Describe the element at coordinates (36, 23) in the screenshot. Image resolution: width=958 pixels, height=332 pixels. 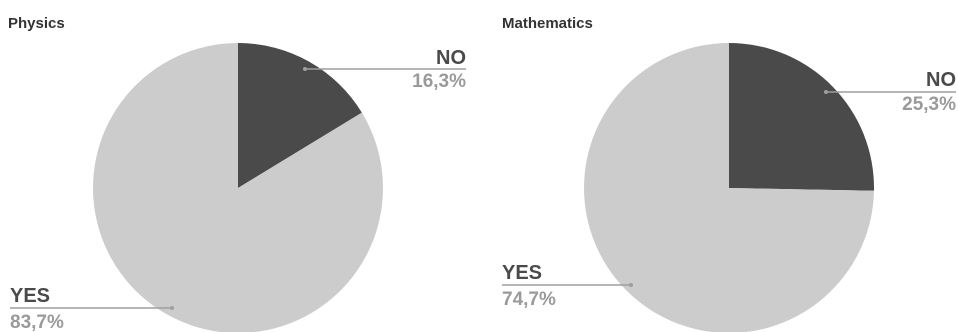
I see `chart-title: Physics` at that location.